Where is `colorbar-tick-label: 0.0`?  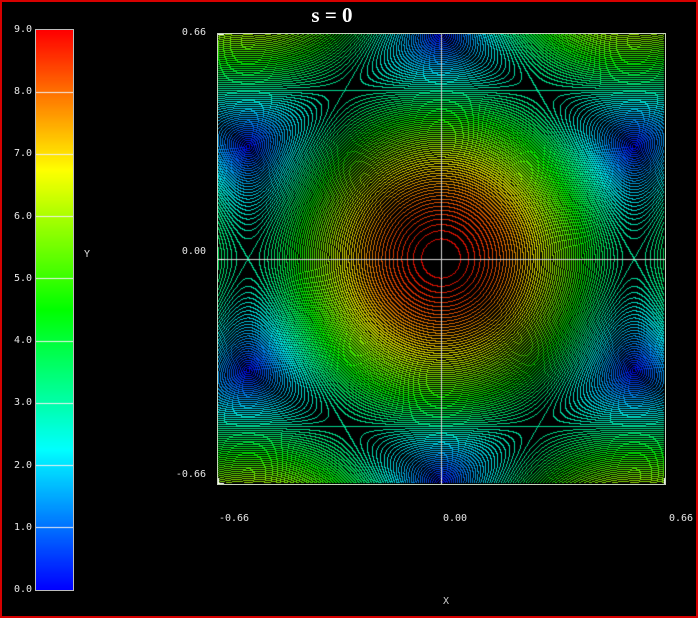 colorbar-tick-label: 0.0 is located at coordinates (22, 589).